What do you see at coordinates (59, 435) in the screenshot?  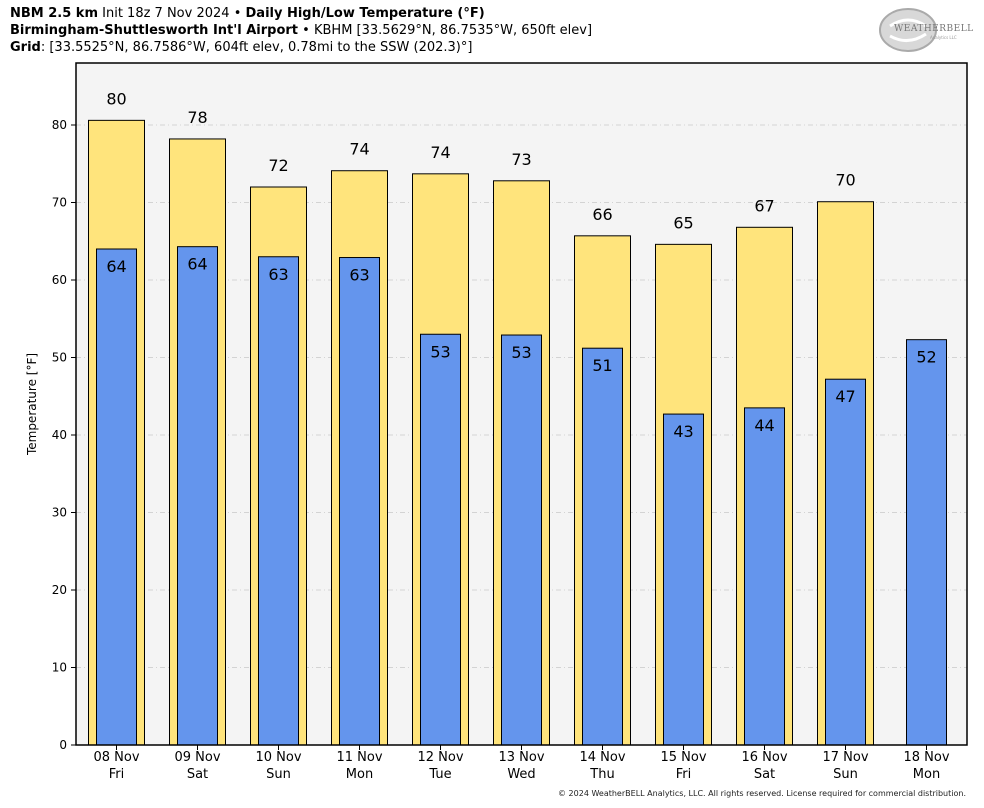 I see `y-tick-label: 40` at bounding box center [59, 435].